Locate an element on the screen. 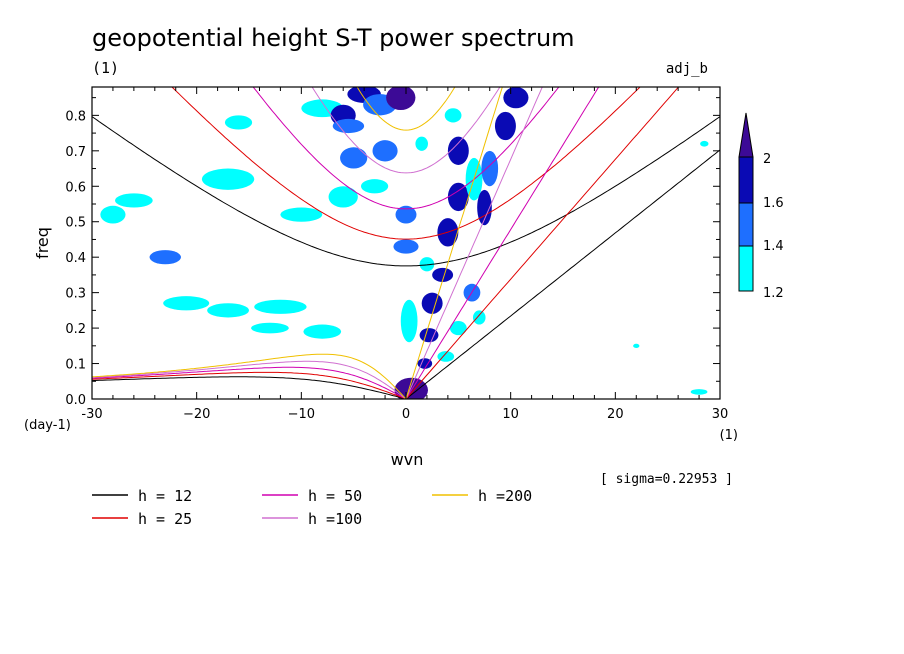 This screenshot has height=654, width=904. x-tick-label: 30 is located at coordinates (720, 414).